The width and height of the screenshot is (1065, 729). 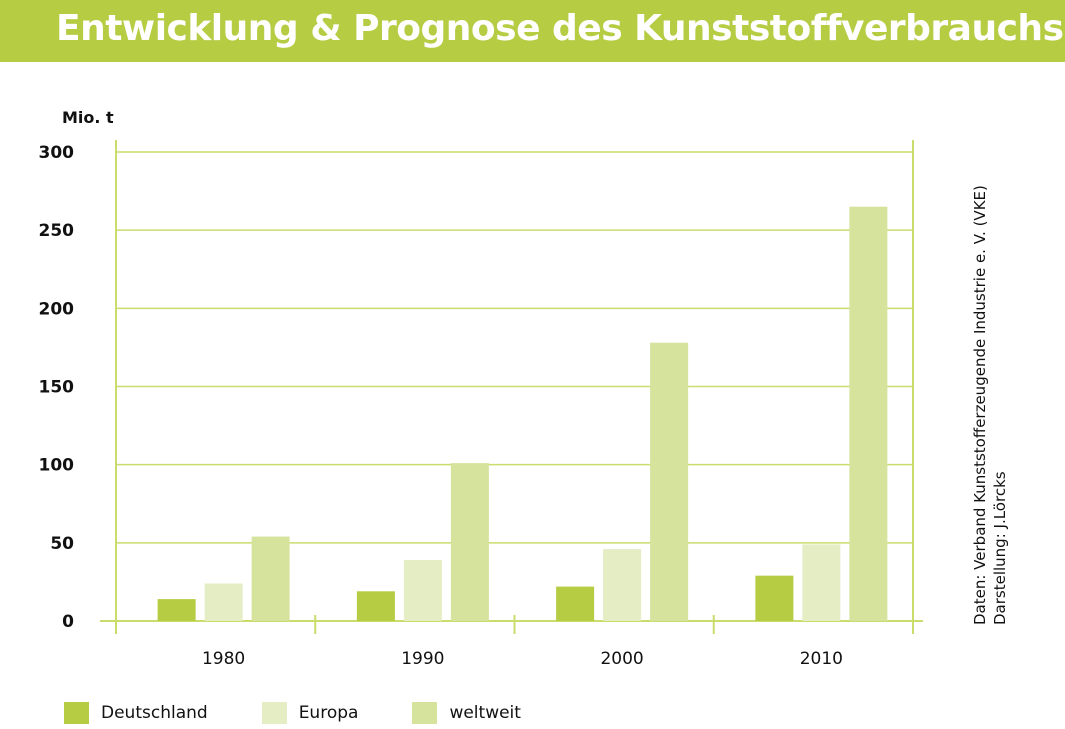 What do you see at coordinates (622, 585) in the screenshot?
I see `bar-europa-2000` at bounding box center [622, 585].